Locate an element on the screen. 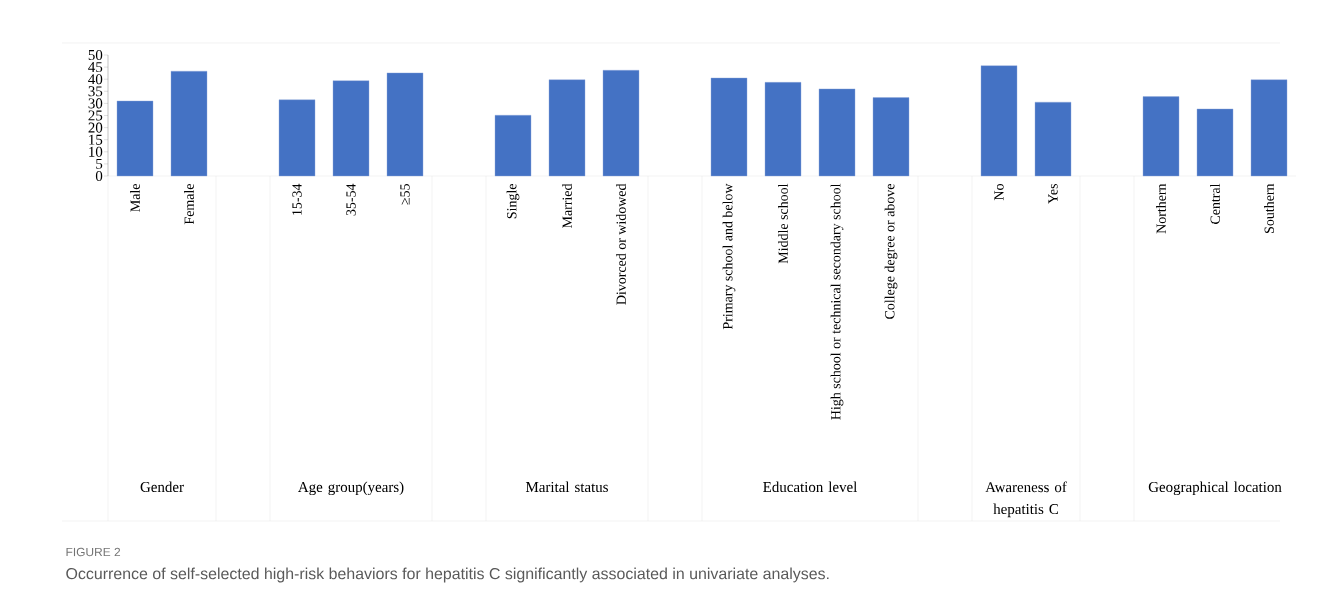  x-tick-label: 35-54 is located at coordinates (351, 199).